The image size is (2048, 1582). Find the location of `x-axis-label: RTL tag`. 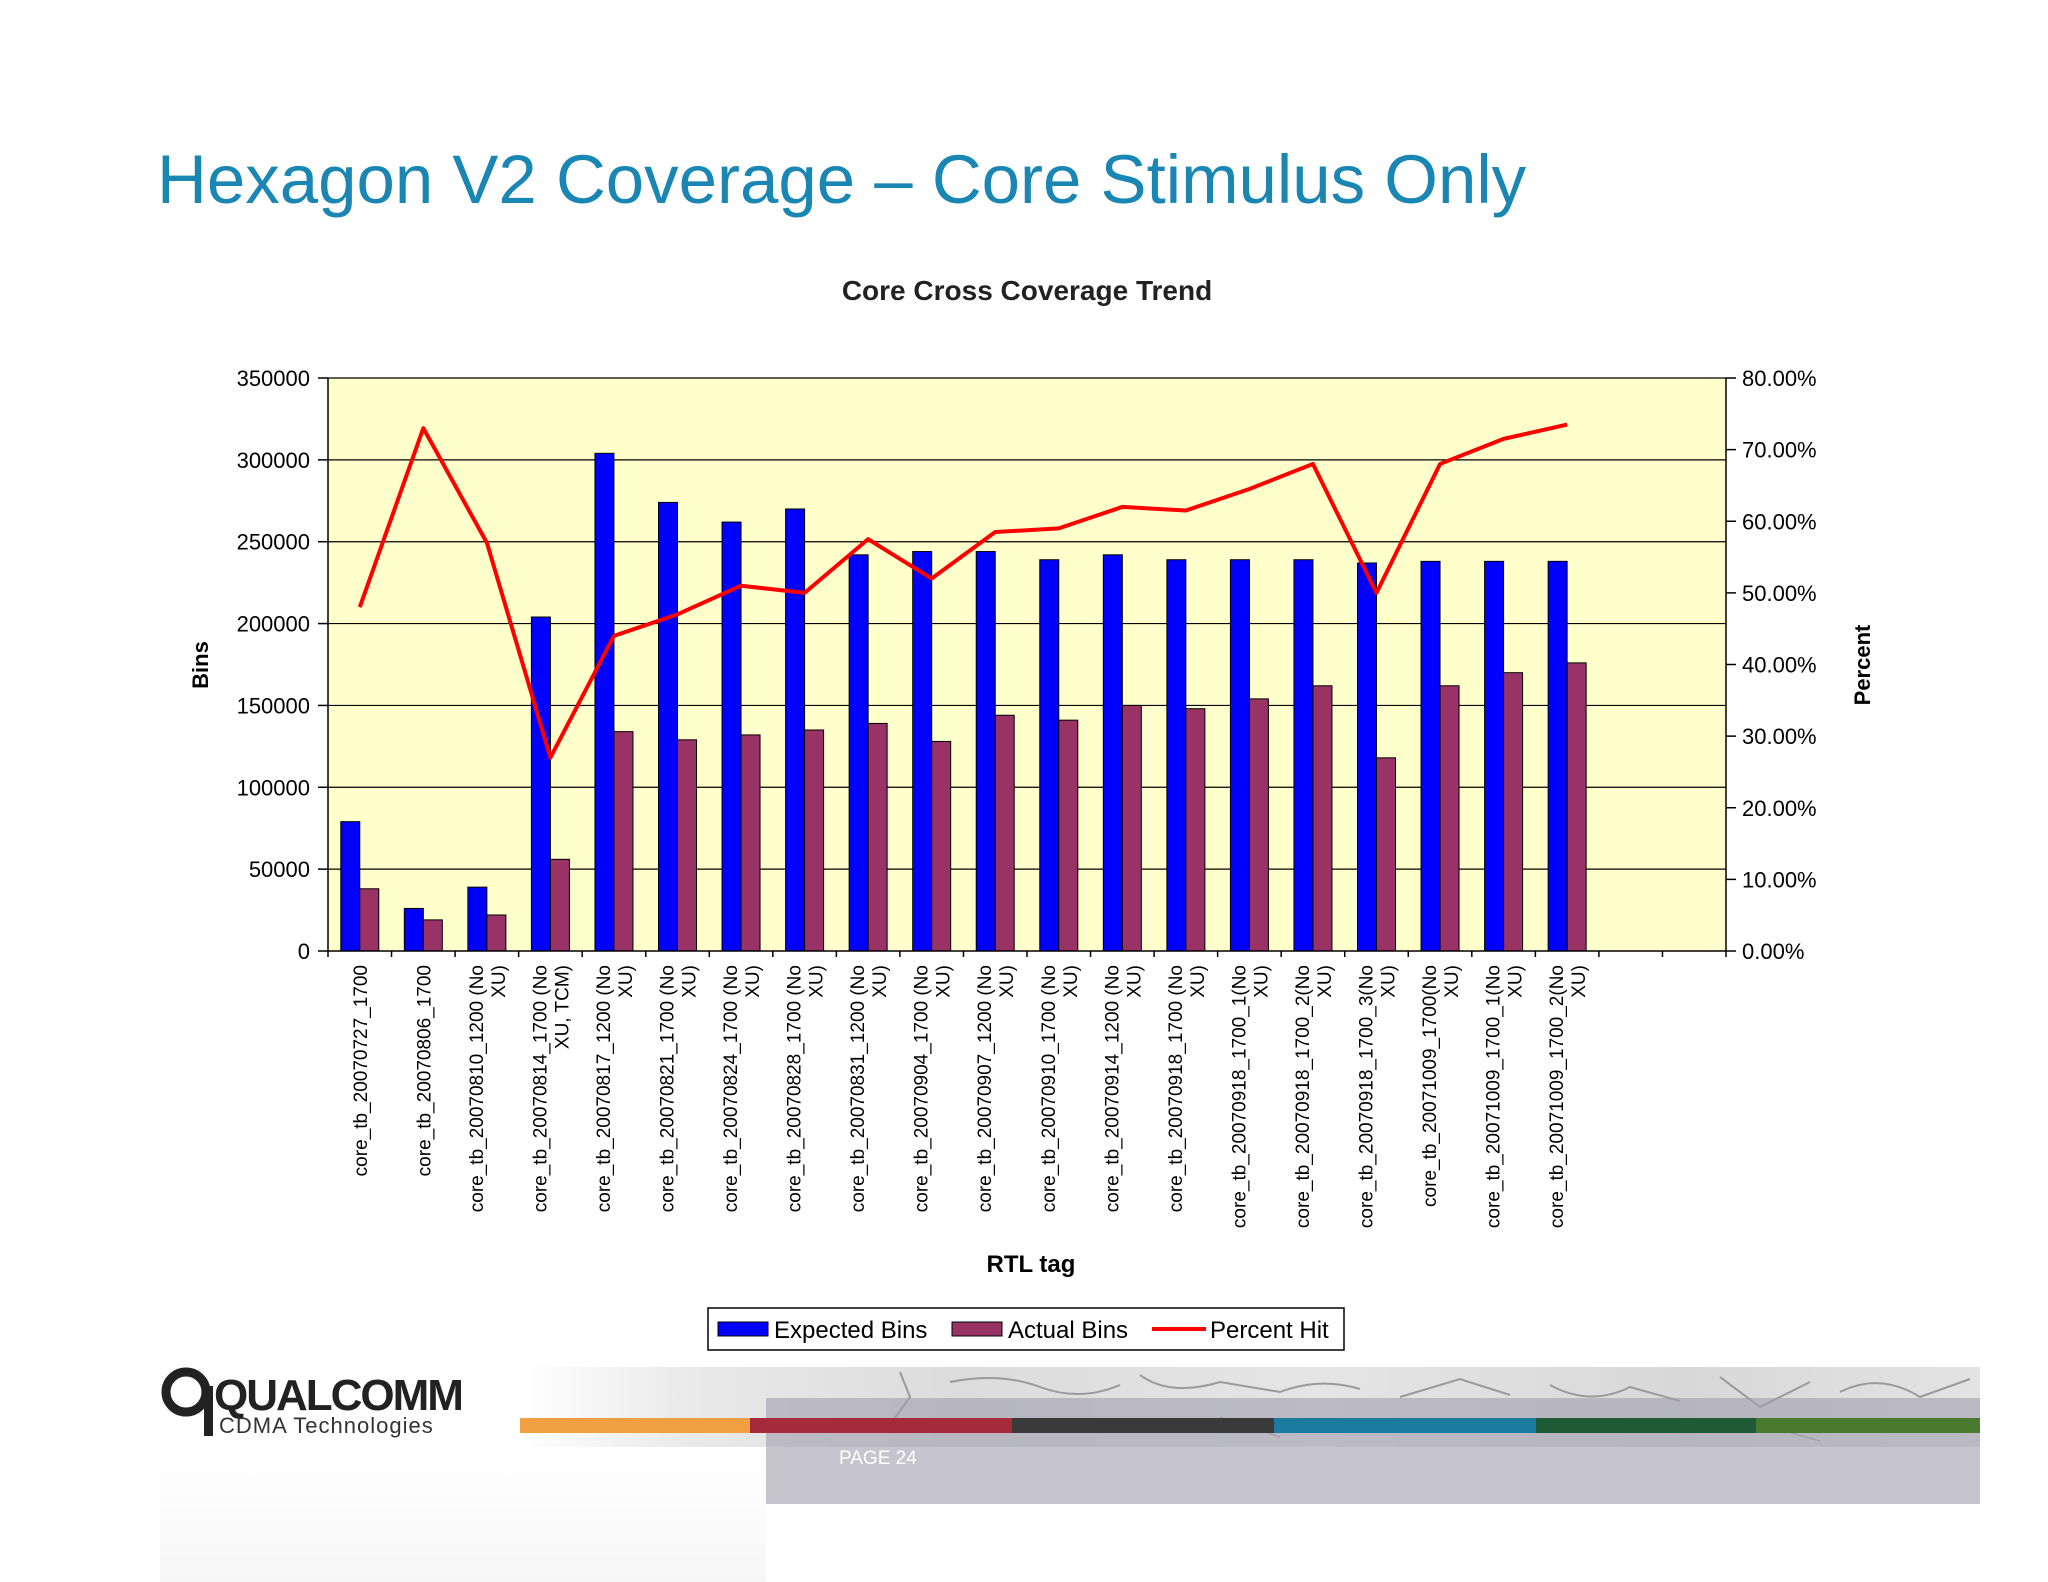

x-axis-label: RTL tag is located at coordinates (1031, 1264).